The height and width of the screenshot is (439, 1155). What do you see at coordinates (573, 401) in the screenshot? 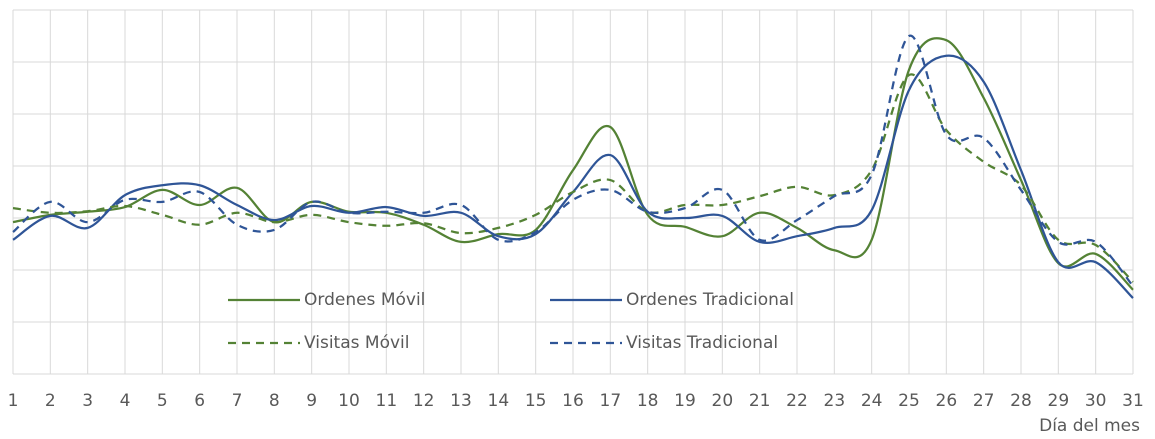
I see `x-tick-label: 16` at bounding box center [573, 401].